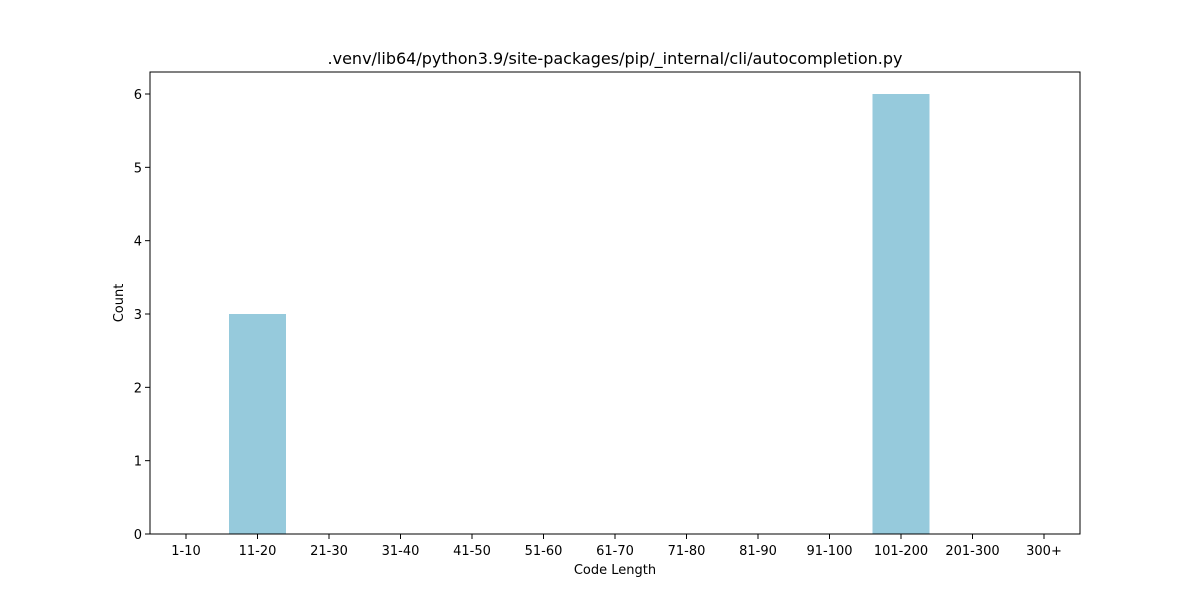  Describe the element at coordinates (829, 551) in the screenshot. I see `x-tick-label: 91-100` at that location.